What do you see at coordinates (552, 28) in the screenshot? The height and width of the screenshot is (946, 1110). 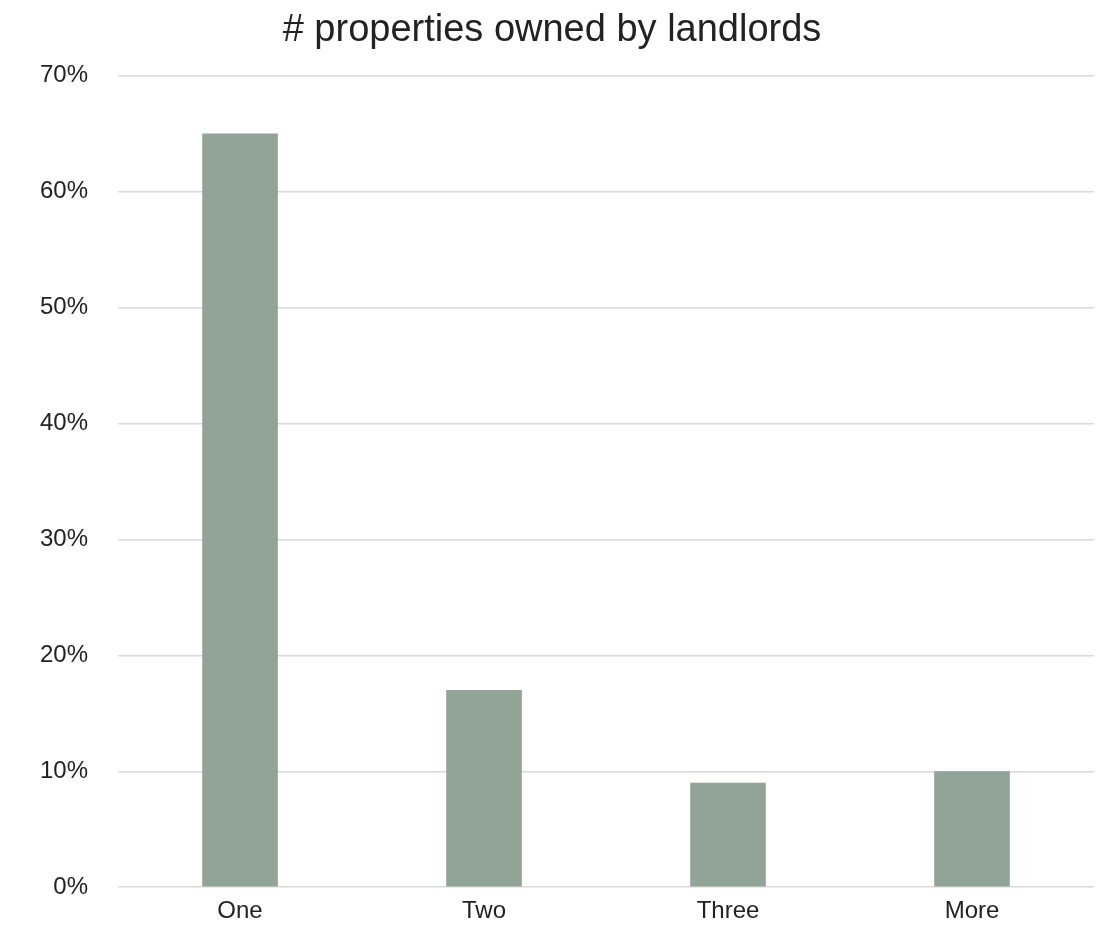 I see `chart-title: # properties owned by landlords` at bounding box center [552, 28].